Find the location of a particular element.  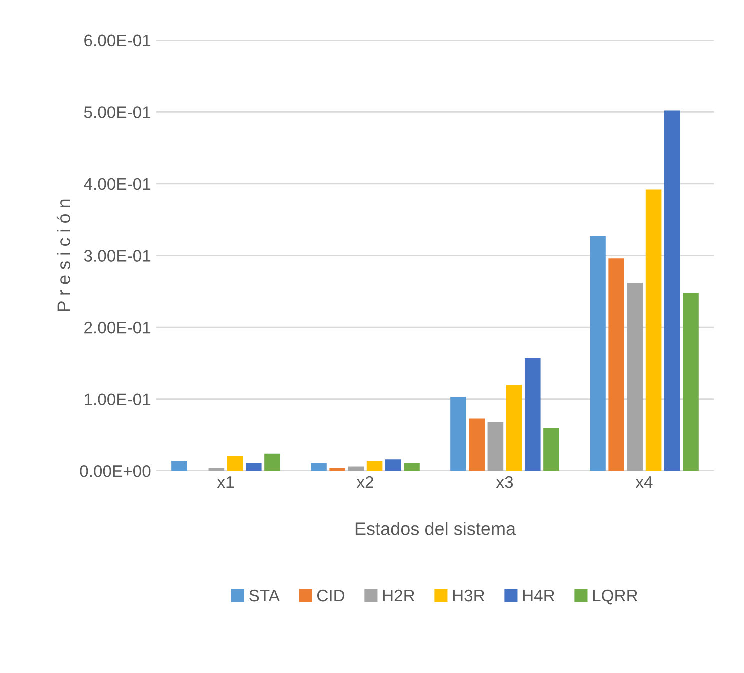

y-tick-label: 6.00E-01 is located at coordinates (117, 40).